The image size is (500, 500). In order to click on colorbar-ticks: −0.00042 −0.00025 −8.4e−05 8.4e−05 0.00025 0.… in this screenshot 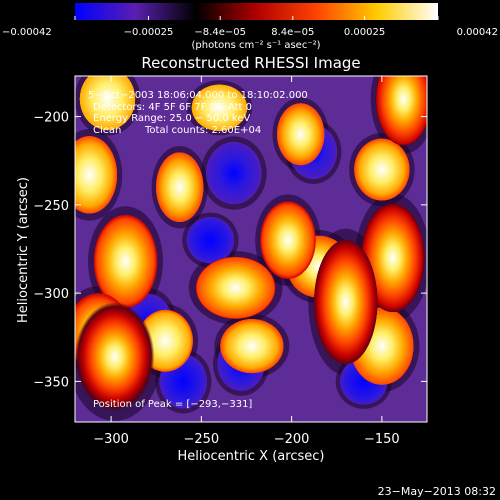, I will do `click(250, 27)`.